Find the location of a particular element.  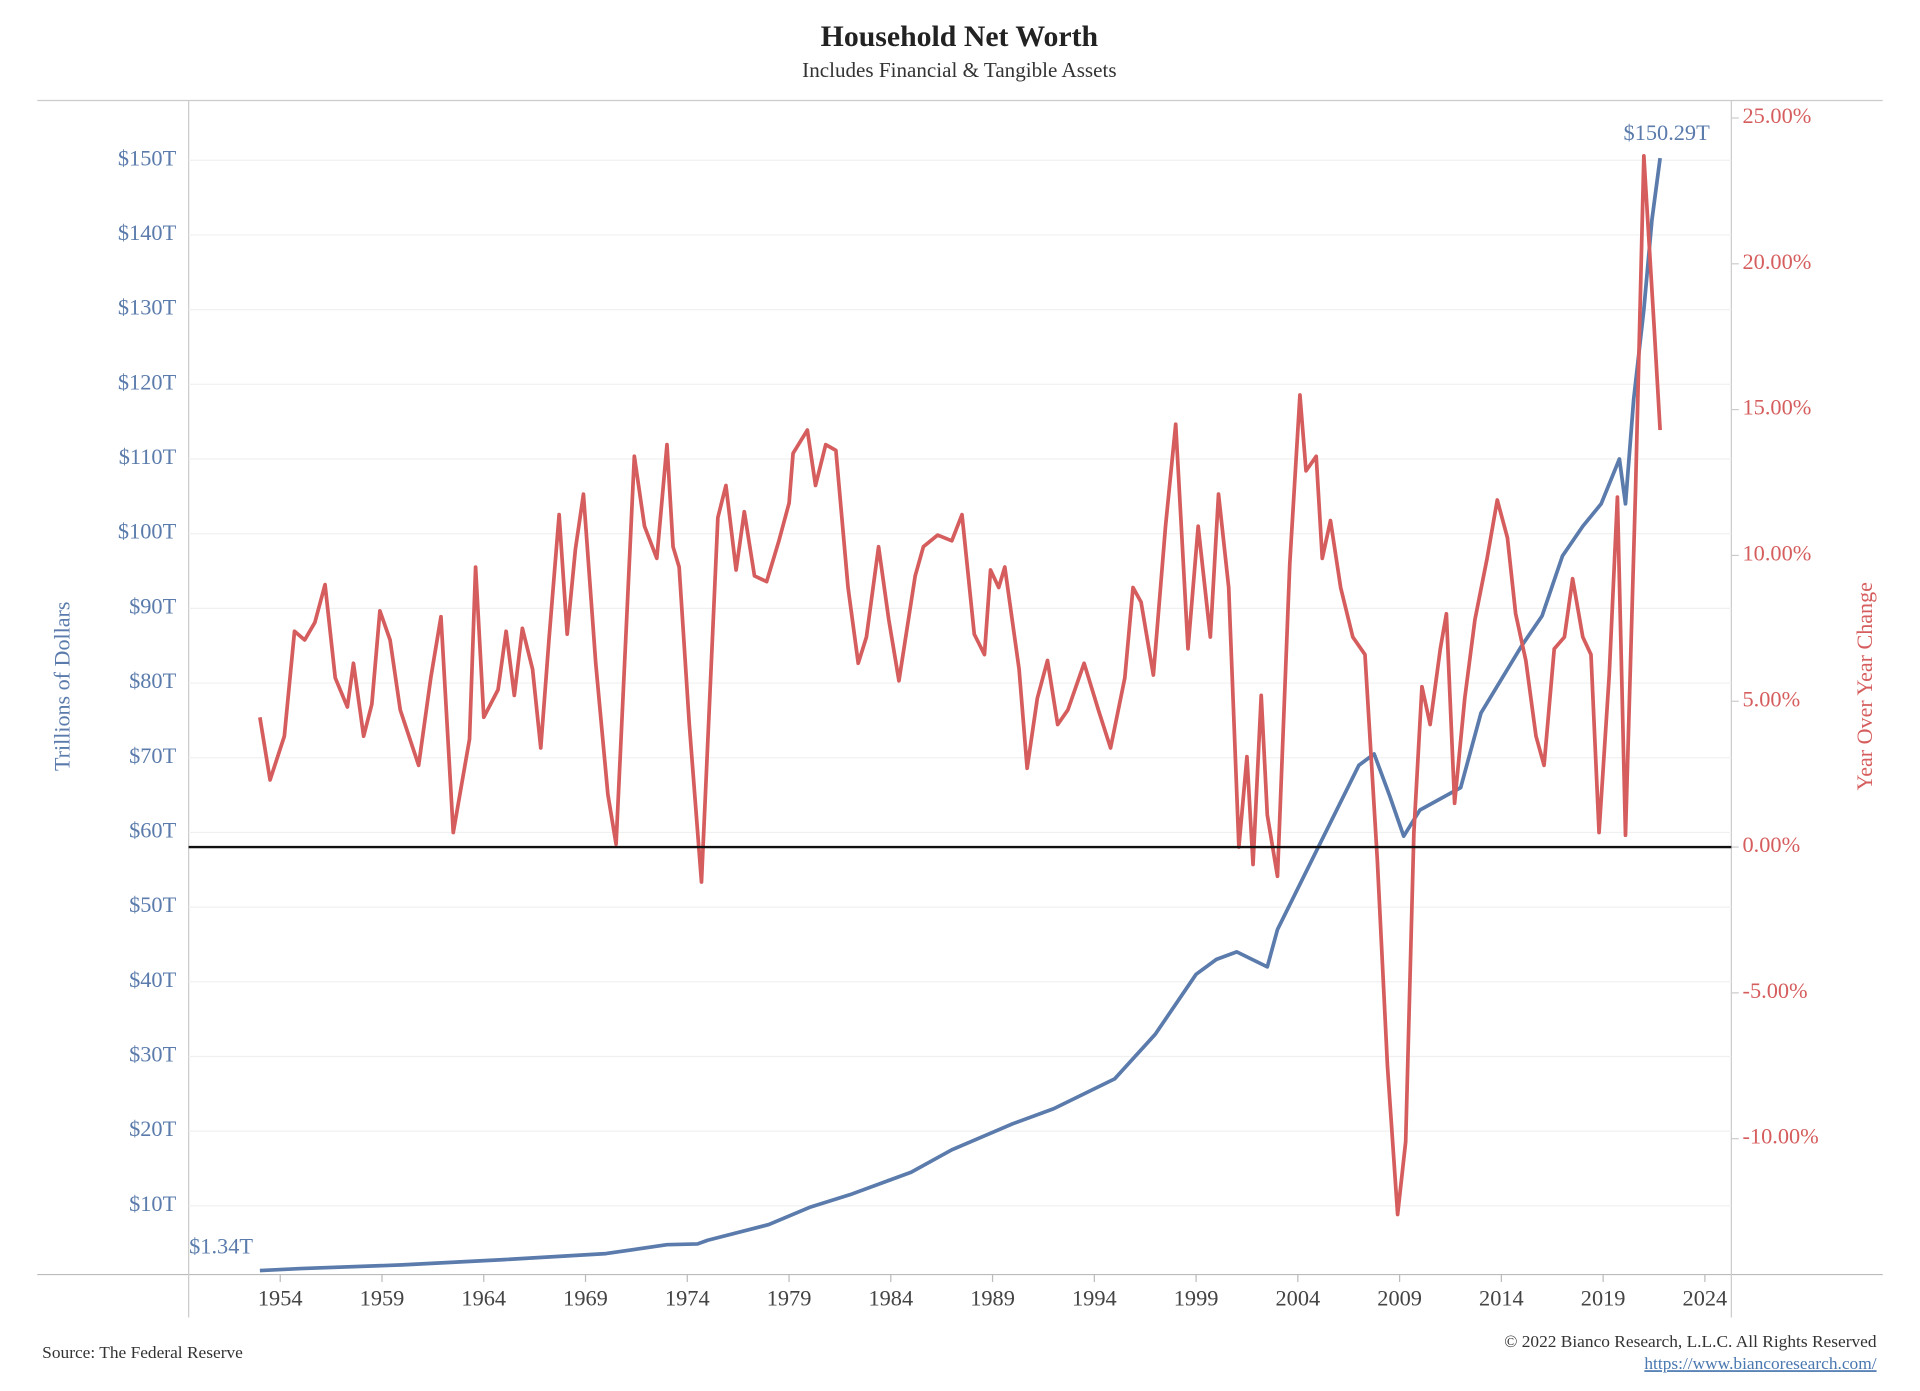

x-tick-label: 2014 is located at coordinates (1501, 1297).